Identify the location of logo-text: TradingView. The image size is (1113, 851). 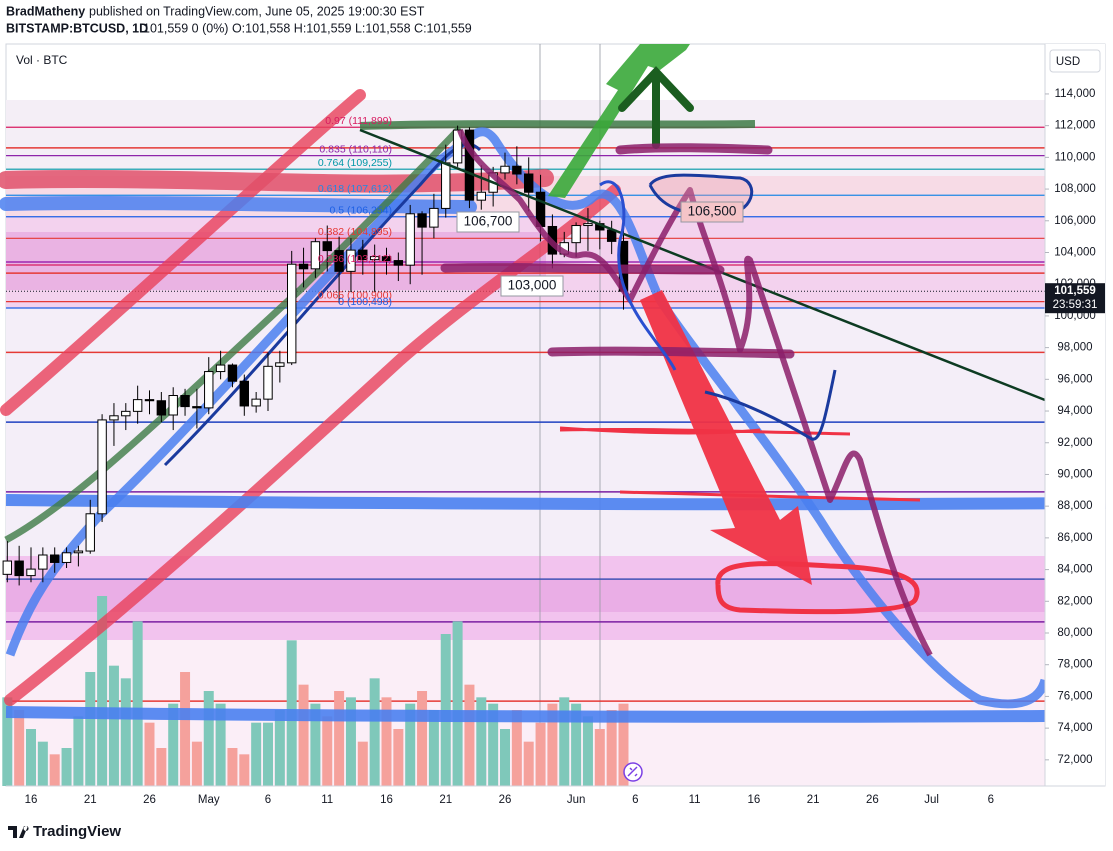
(77, 831).